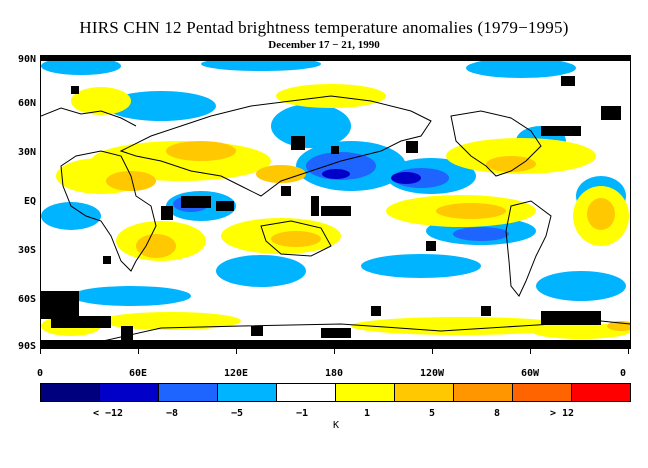 The height and width of the screenshot is (468, 648). What do you see at coordinates (26, 103) in the screenshot?
I see `lat-label-60n: 60N` at bounding box center [26, 103].